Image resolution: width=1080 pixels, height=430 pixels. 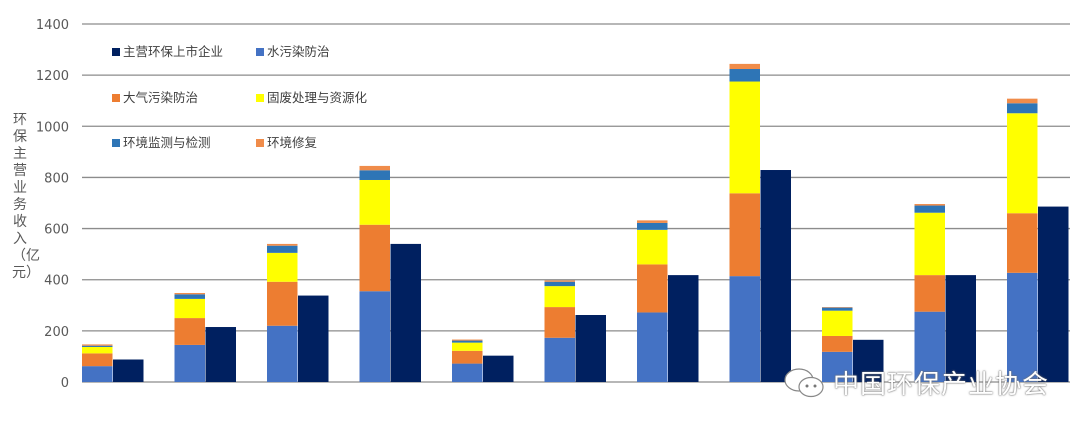 What do you see at coordinates (167, 142) in the screenshot?
I see `legend-label: 环境监测与检测` at bounding box center [167, 142].